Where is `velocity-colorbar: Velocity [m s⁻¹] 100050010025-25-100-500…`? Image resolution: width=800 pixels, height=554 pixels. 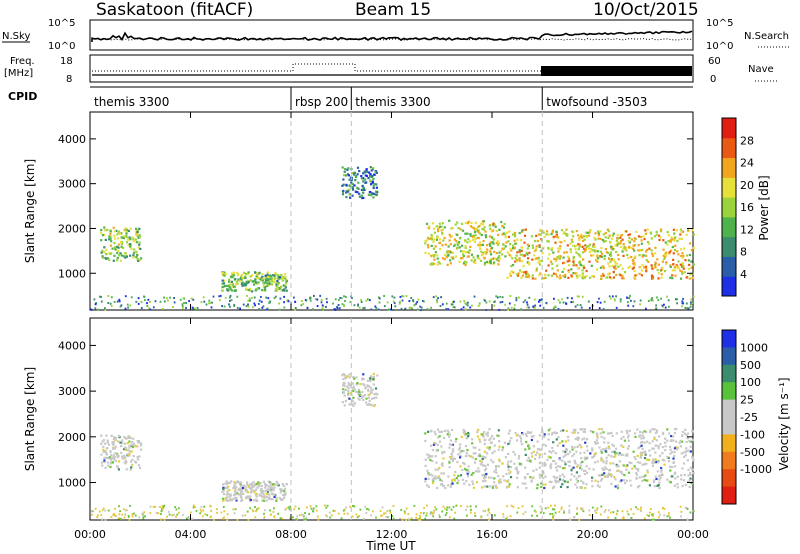
velocity-colorbar: Velocity [m s⁻¹] 100050010025-25-100-500… is located at coordinates (756, 417).